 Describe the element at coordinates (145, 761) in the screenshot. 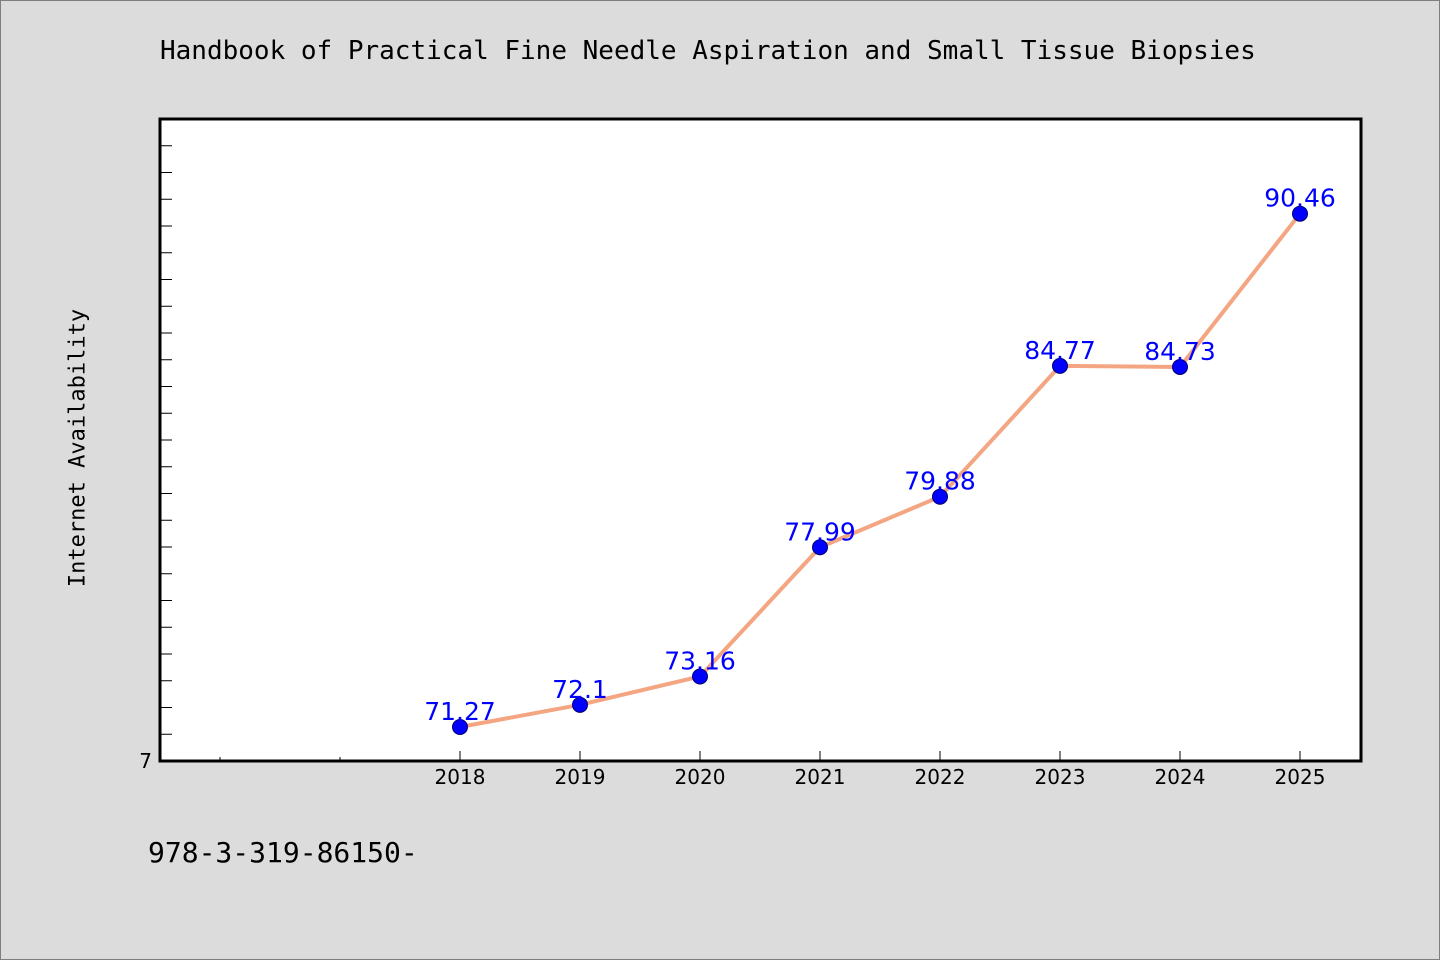

I see `y-tick-label: 7` at that location.